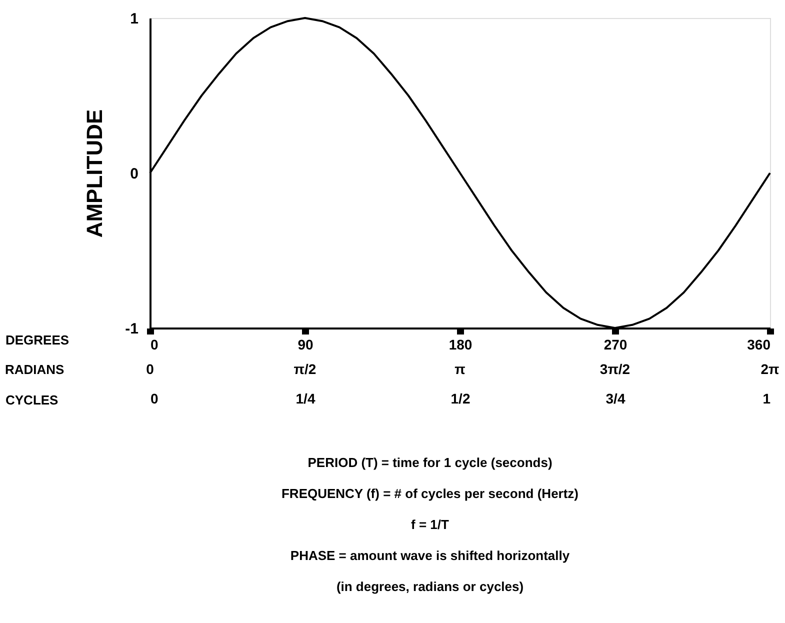 This screenshot has width=785, height=623. What do you see at coordinates (305, 369) in the screenshot?
I see `text: π/2` at bounding box center [305, 369].